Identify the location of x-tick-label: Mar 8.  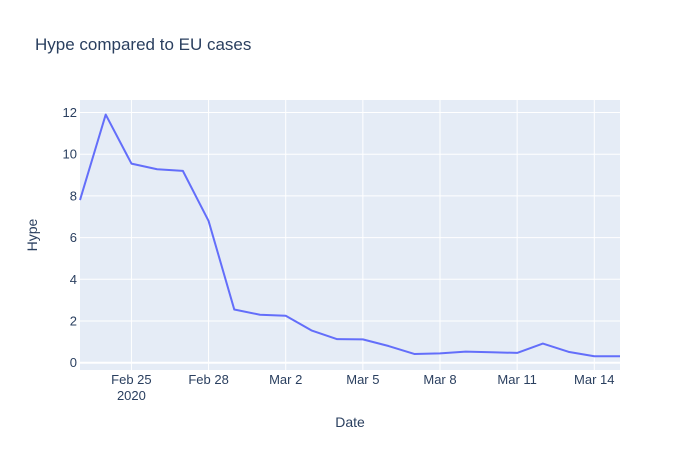
(439, 379).